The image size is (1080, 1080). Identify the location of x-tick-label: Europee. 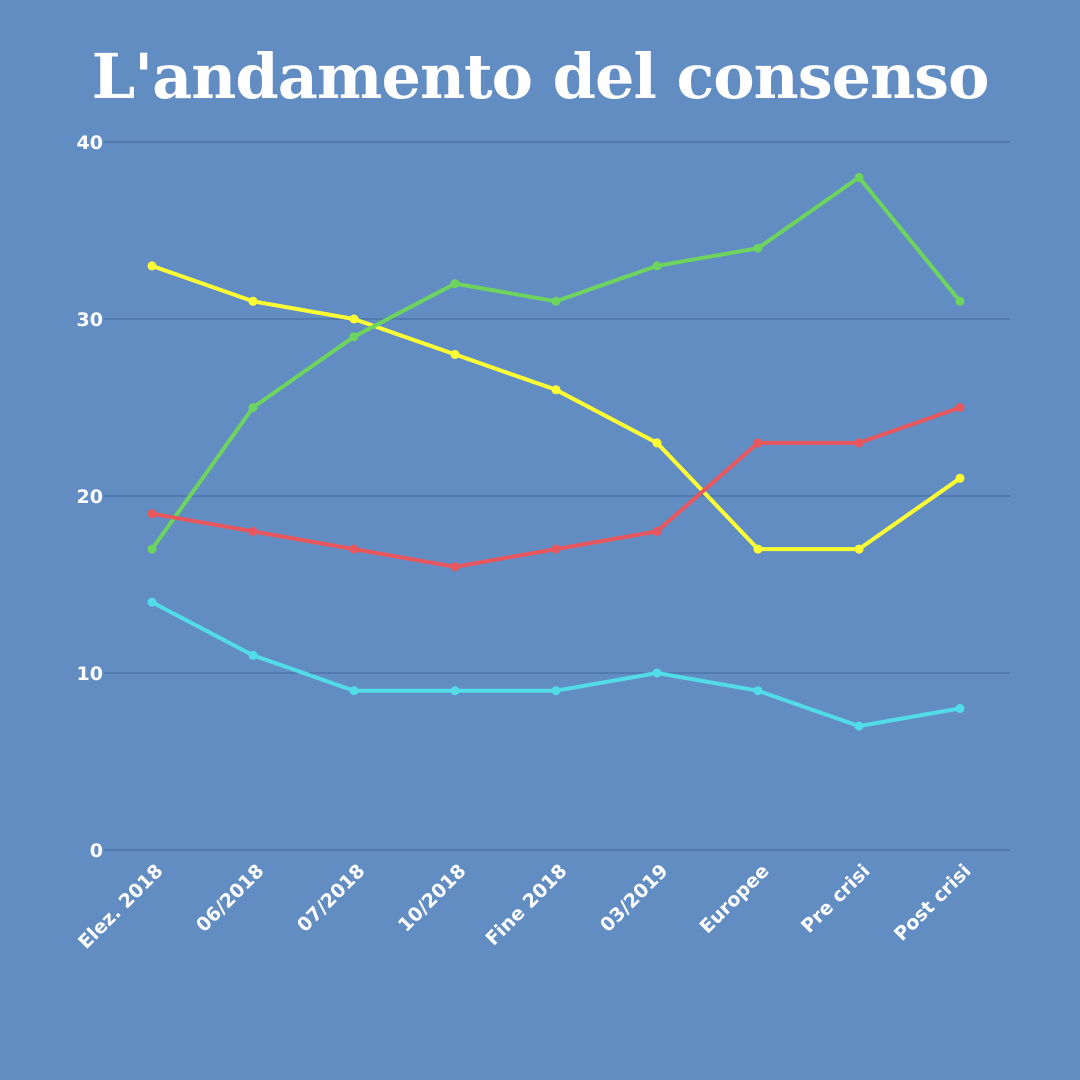
(735, 899).